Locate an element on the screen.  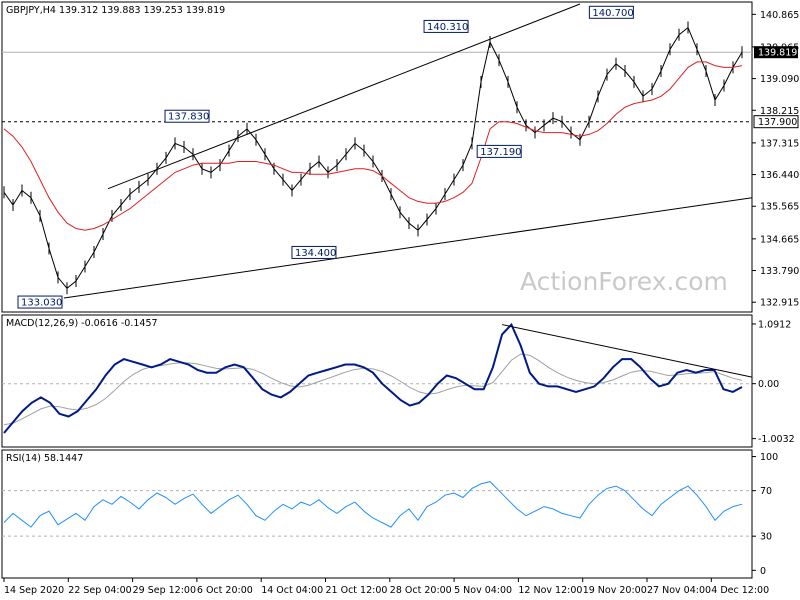
price-tick-label: 136.440 is located at coordinates (779, 175).